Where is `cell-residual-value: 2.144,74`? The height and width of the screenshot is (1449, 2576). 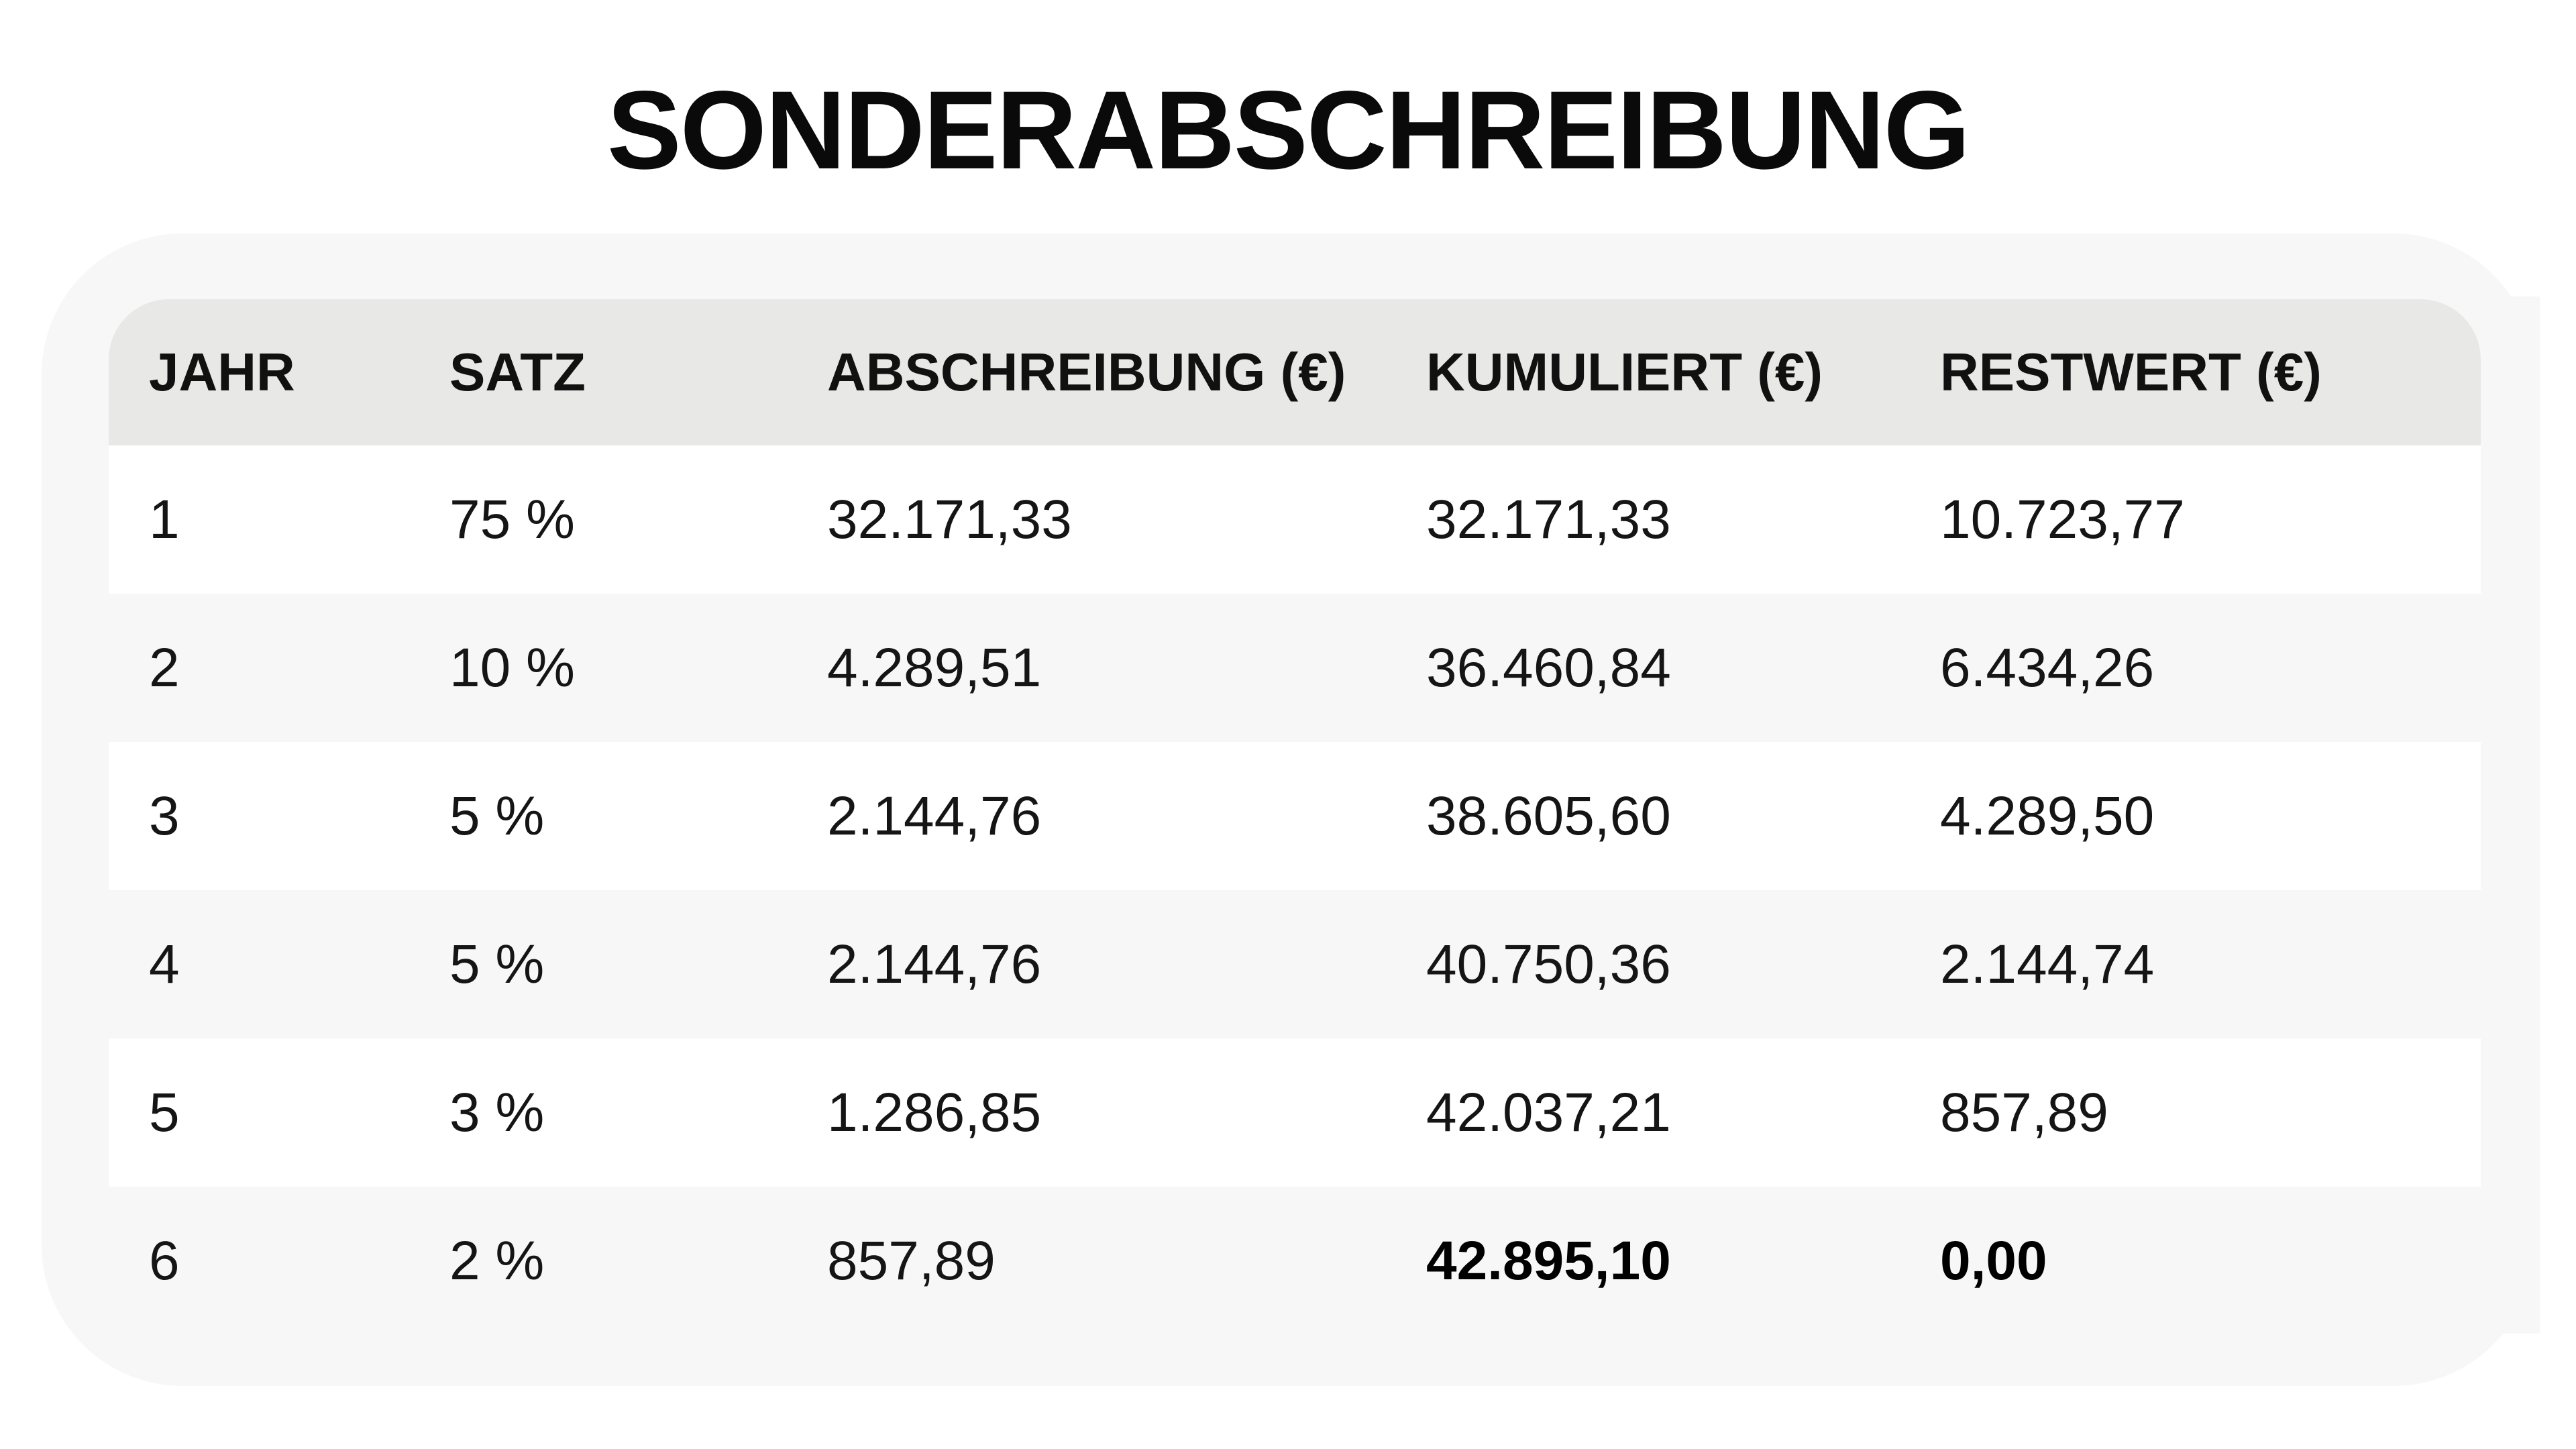
cell-residual-value: 2.144,74 is located at coordinates (2047, 964).